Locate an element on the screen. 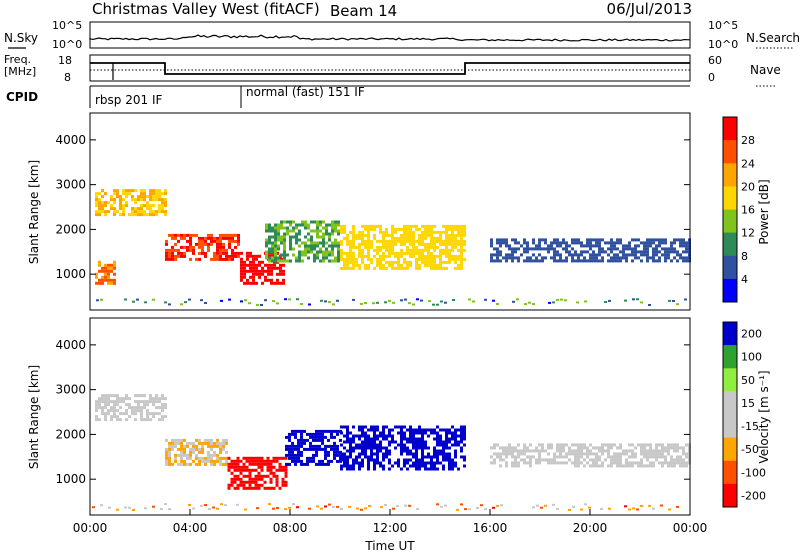  colorbar-tick-label: 4 is located at coordinates (744, 279).